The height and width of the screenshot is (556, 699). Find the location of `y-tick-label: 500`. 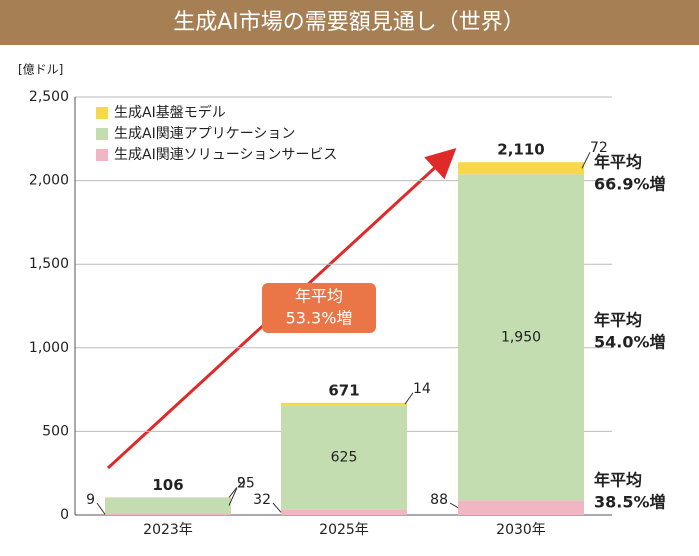

y-tick-label: 500 is located at coordinates (55, 431).